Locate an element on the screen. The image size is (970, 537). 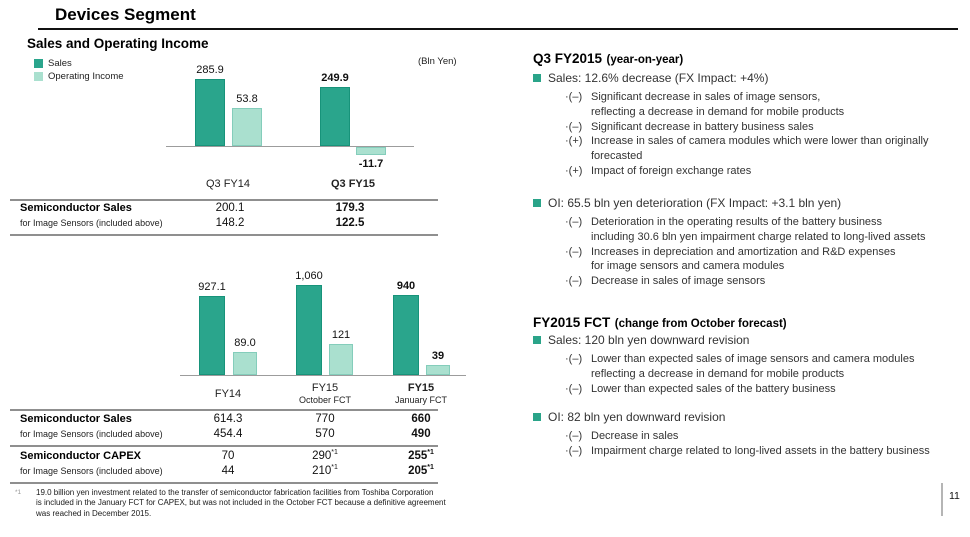
page-number-divider is located at coordinates (942, 499).